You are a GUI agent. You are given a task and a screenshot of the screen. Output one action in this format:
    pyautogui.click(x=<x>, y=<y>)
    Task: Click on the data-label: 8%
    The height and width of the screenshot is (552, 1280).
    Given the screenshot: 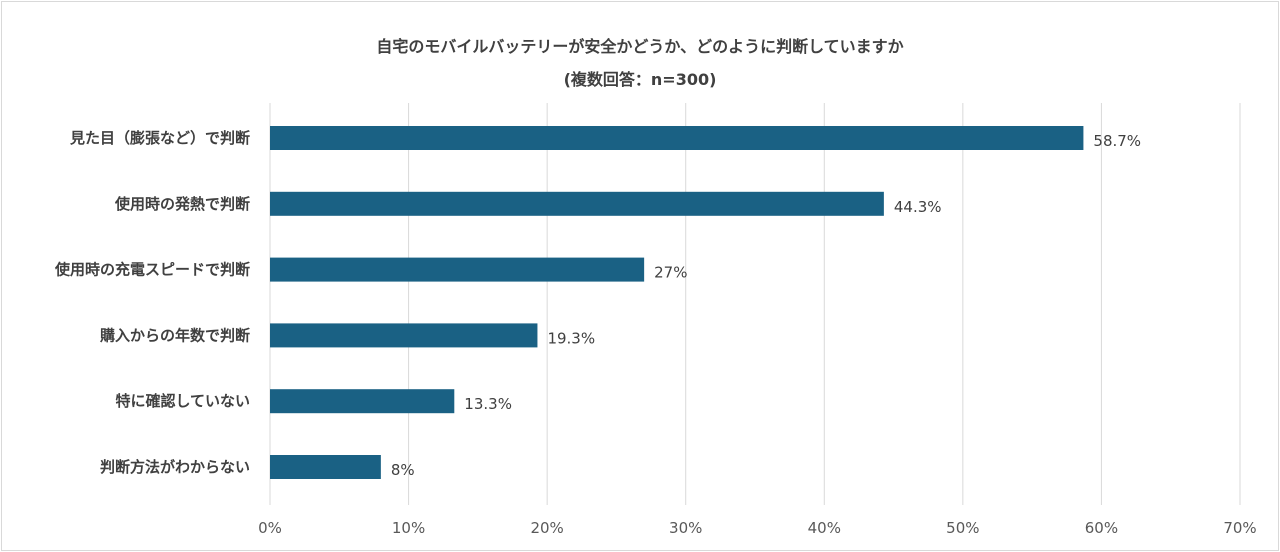 What is the action you would take?
    pyautogui.click(x=403, y=470)
    